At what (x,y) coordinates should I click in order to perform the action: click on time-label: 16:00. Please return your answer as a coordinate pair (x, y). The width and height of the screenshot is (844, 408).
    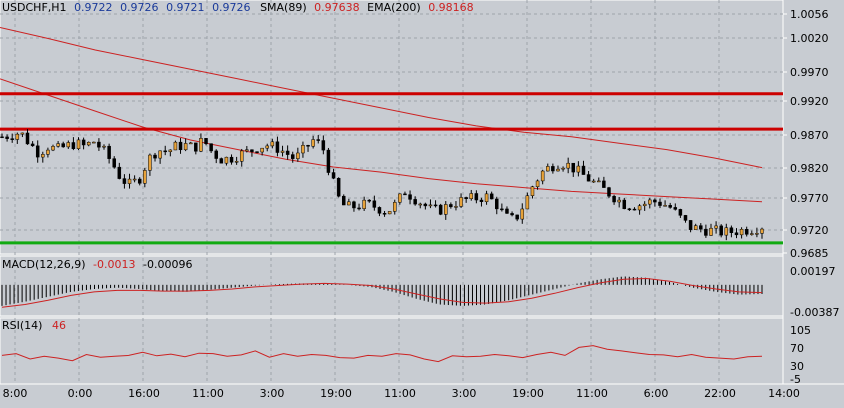
    Looking at the image, I should click on (144, 393).